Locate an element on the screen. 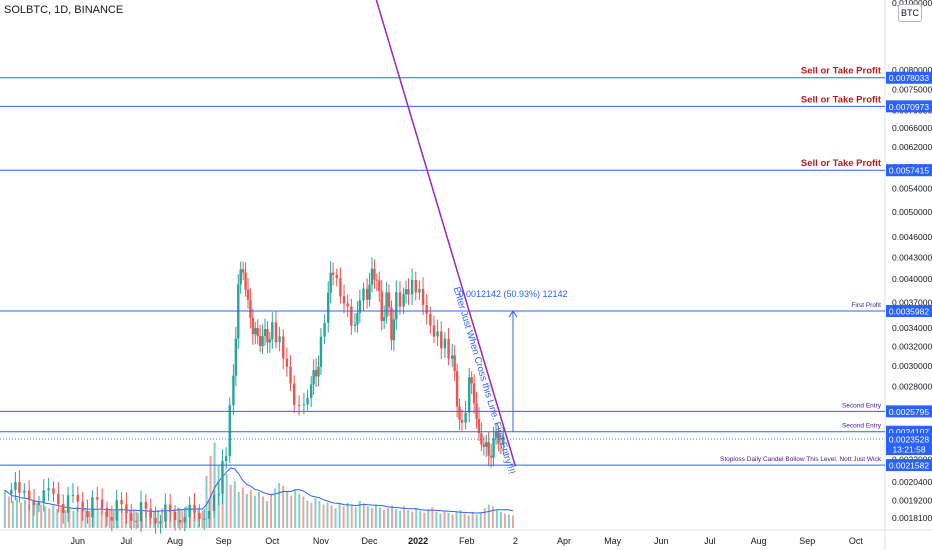  level-annotation: First Profit is located at coordinates (866, 305).